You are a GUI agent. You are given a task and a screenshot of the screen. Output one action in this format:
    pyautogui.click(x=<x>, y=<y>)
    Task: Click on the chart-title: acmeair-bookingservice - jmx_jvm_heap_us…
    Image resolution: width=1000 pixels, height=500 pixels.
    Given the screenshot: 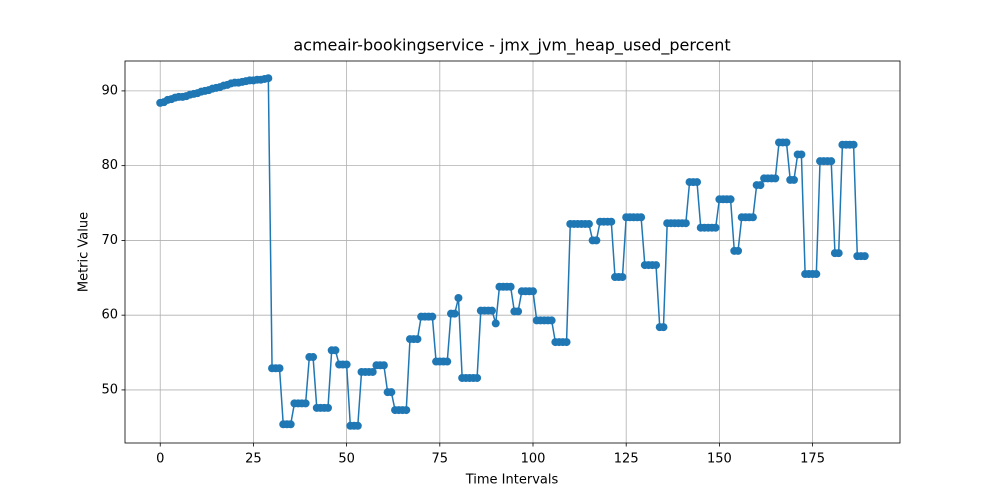 What is the action you would take?
    pyautogui.click(x=511, y=46)
    